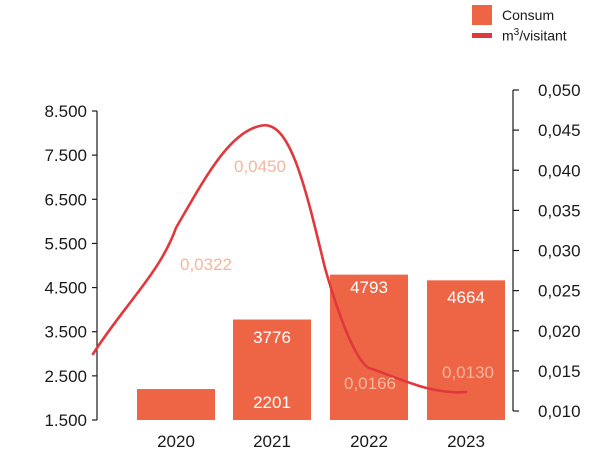 This screenshot has width=595, height=458. What do you see at coordinates (508, 35) in the screenshot?
I see `legend-label-unit-base: m` at bounding box center [508, 35].